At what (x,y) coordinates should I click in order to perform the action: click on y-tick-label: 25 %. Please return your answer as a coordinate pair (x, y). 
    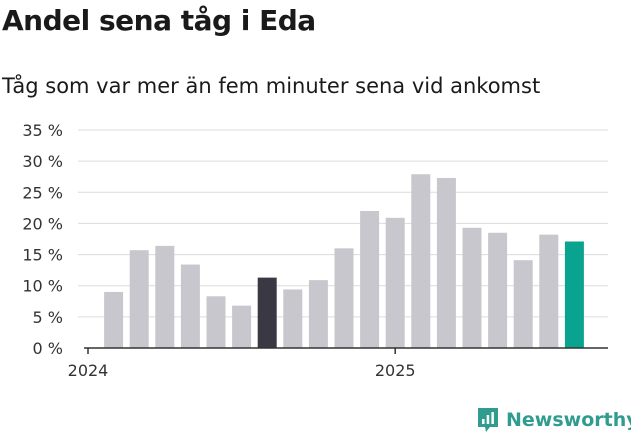
    Looking at the image, I should click on (42, 192).